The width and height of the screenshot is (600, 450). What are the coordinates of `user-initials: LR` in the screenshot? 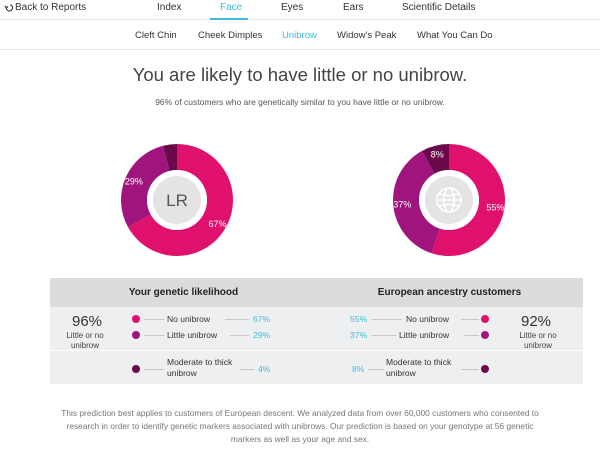 It's located at (177, 200).